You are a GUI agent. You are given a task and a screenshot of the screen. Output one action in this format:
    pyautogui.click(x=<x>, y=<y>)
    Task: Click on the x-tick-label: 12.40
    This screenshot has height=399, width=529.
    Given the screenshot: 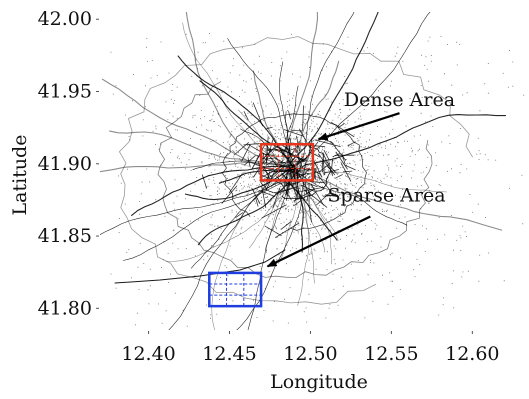 What is the action you would take?
    pyautogui.click(x=148, y=354)
    